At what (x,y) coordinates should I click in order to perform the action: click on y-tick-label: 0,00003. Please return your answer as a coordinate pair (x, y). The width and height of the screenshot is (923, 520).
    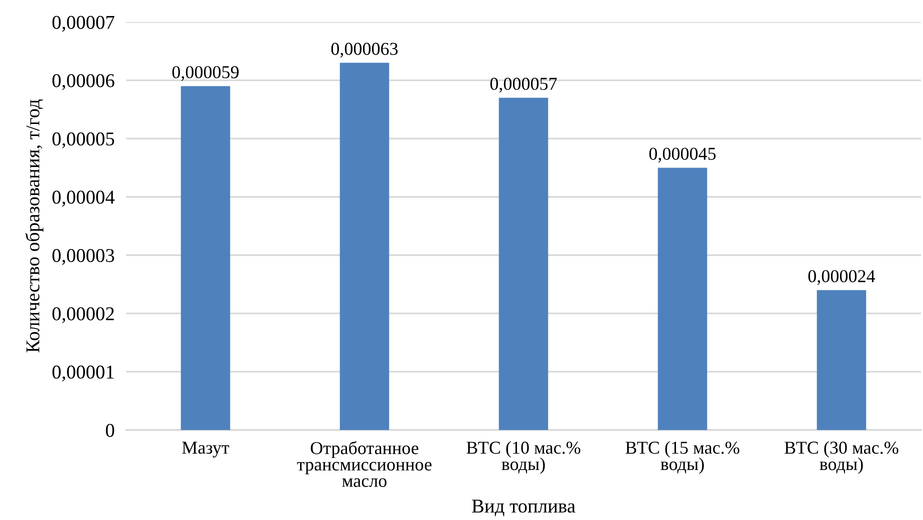
    Looking at the image, I should click on (83, 256).